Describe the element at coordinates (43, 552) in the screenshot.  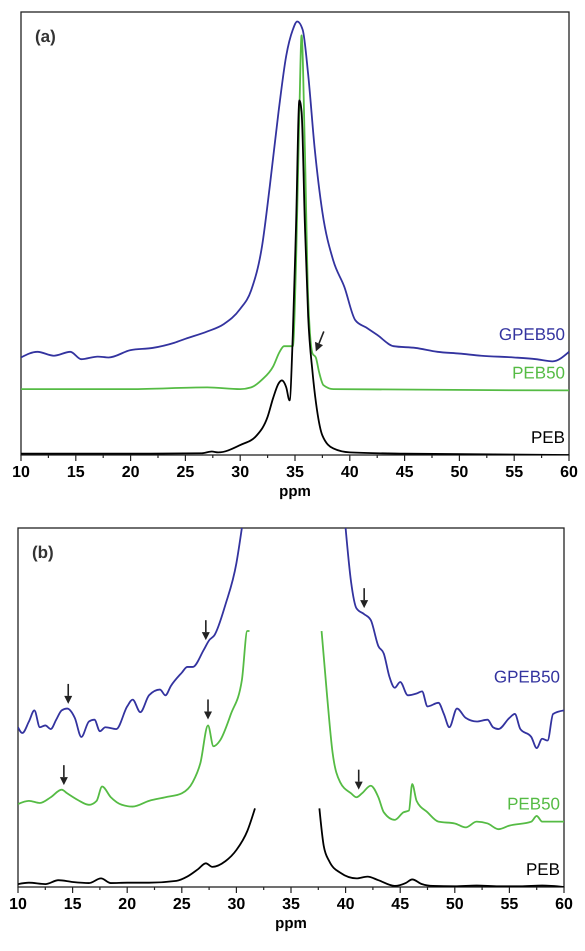
I see `text: (b)` at that location.